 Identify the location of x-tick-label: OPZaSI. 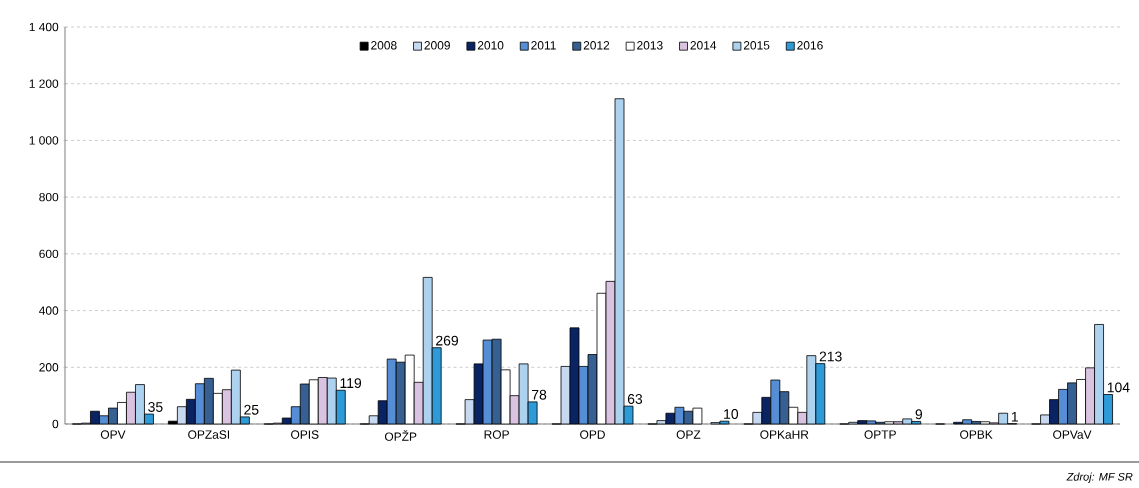
(209, 434).